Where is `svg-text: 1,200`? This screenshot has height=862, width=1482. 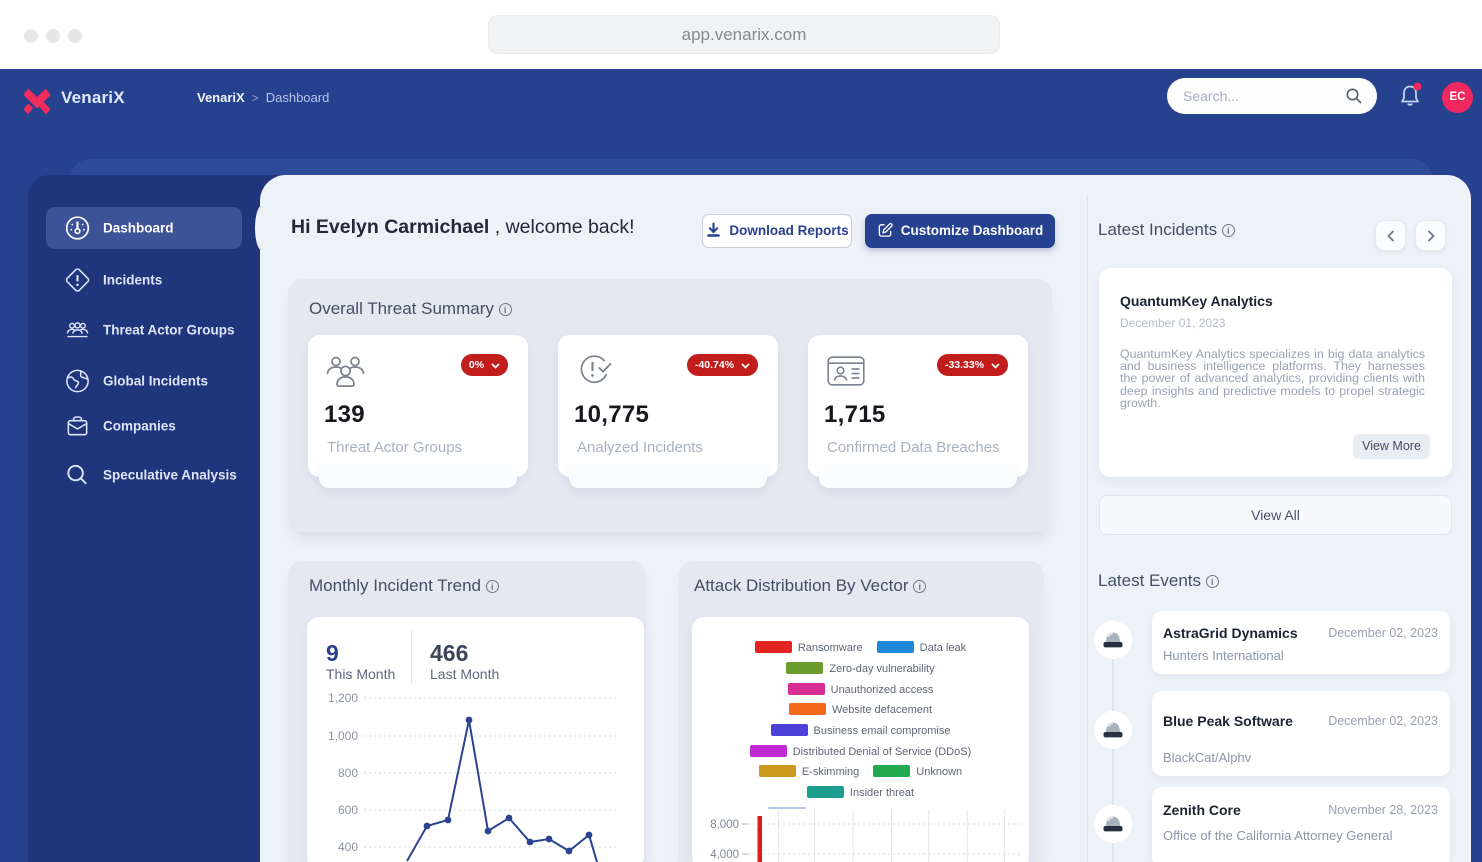
svg-text: 1,200 is located at coordinates (343, 698).